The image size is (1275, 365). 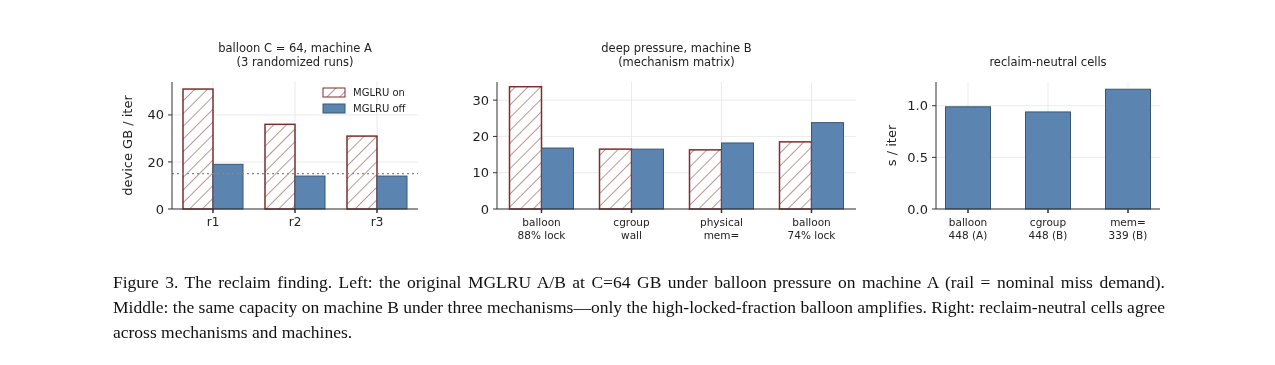 I want to click on y-tick-label: 10, so click(x=480, y=173).